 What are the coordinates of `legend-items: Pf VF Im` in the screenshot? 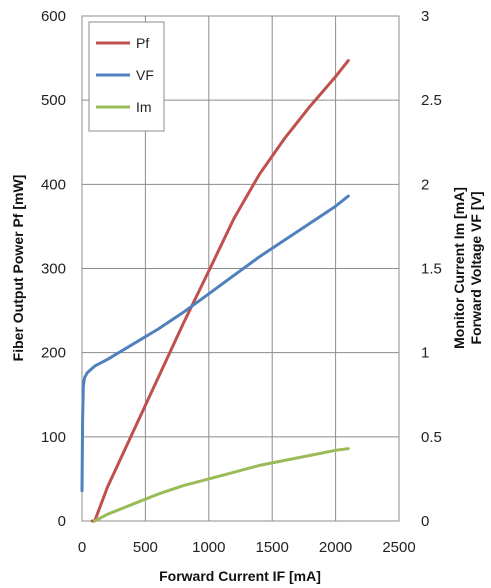 It's located at (125, 75).